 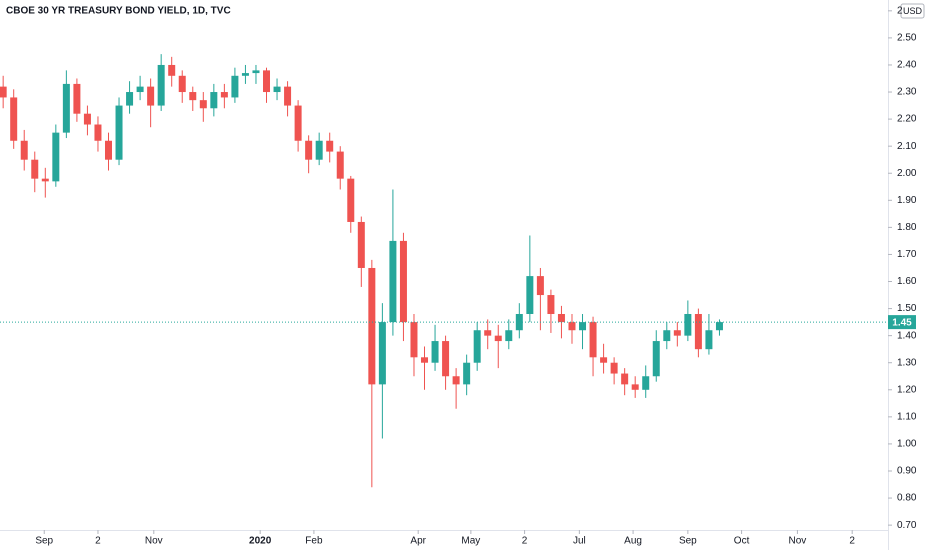 I want to click on y-tick-label: 2.20, so click(x=907, y=119).